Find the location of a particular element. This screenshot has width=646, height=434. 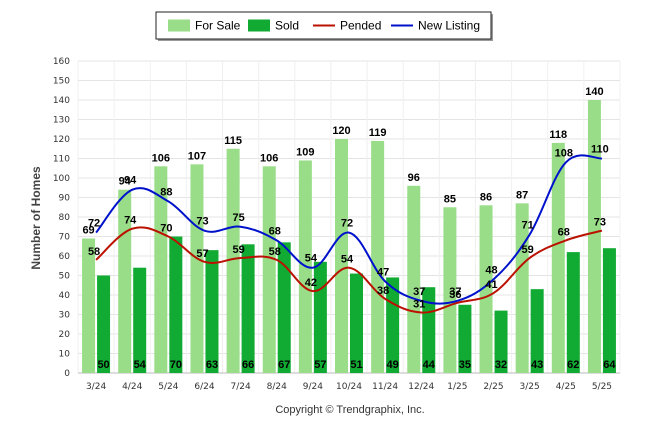

label-sold: 49 is located at coordinates (393, 365).